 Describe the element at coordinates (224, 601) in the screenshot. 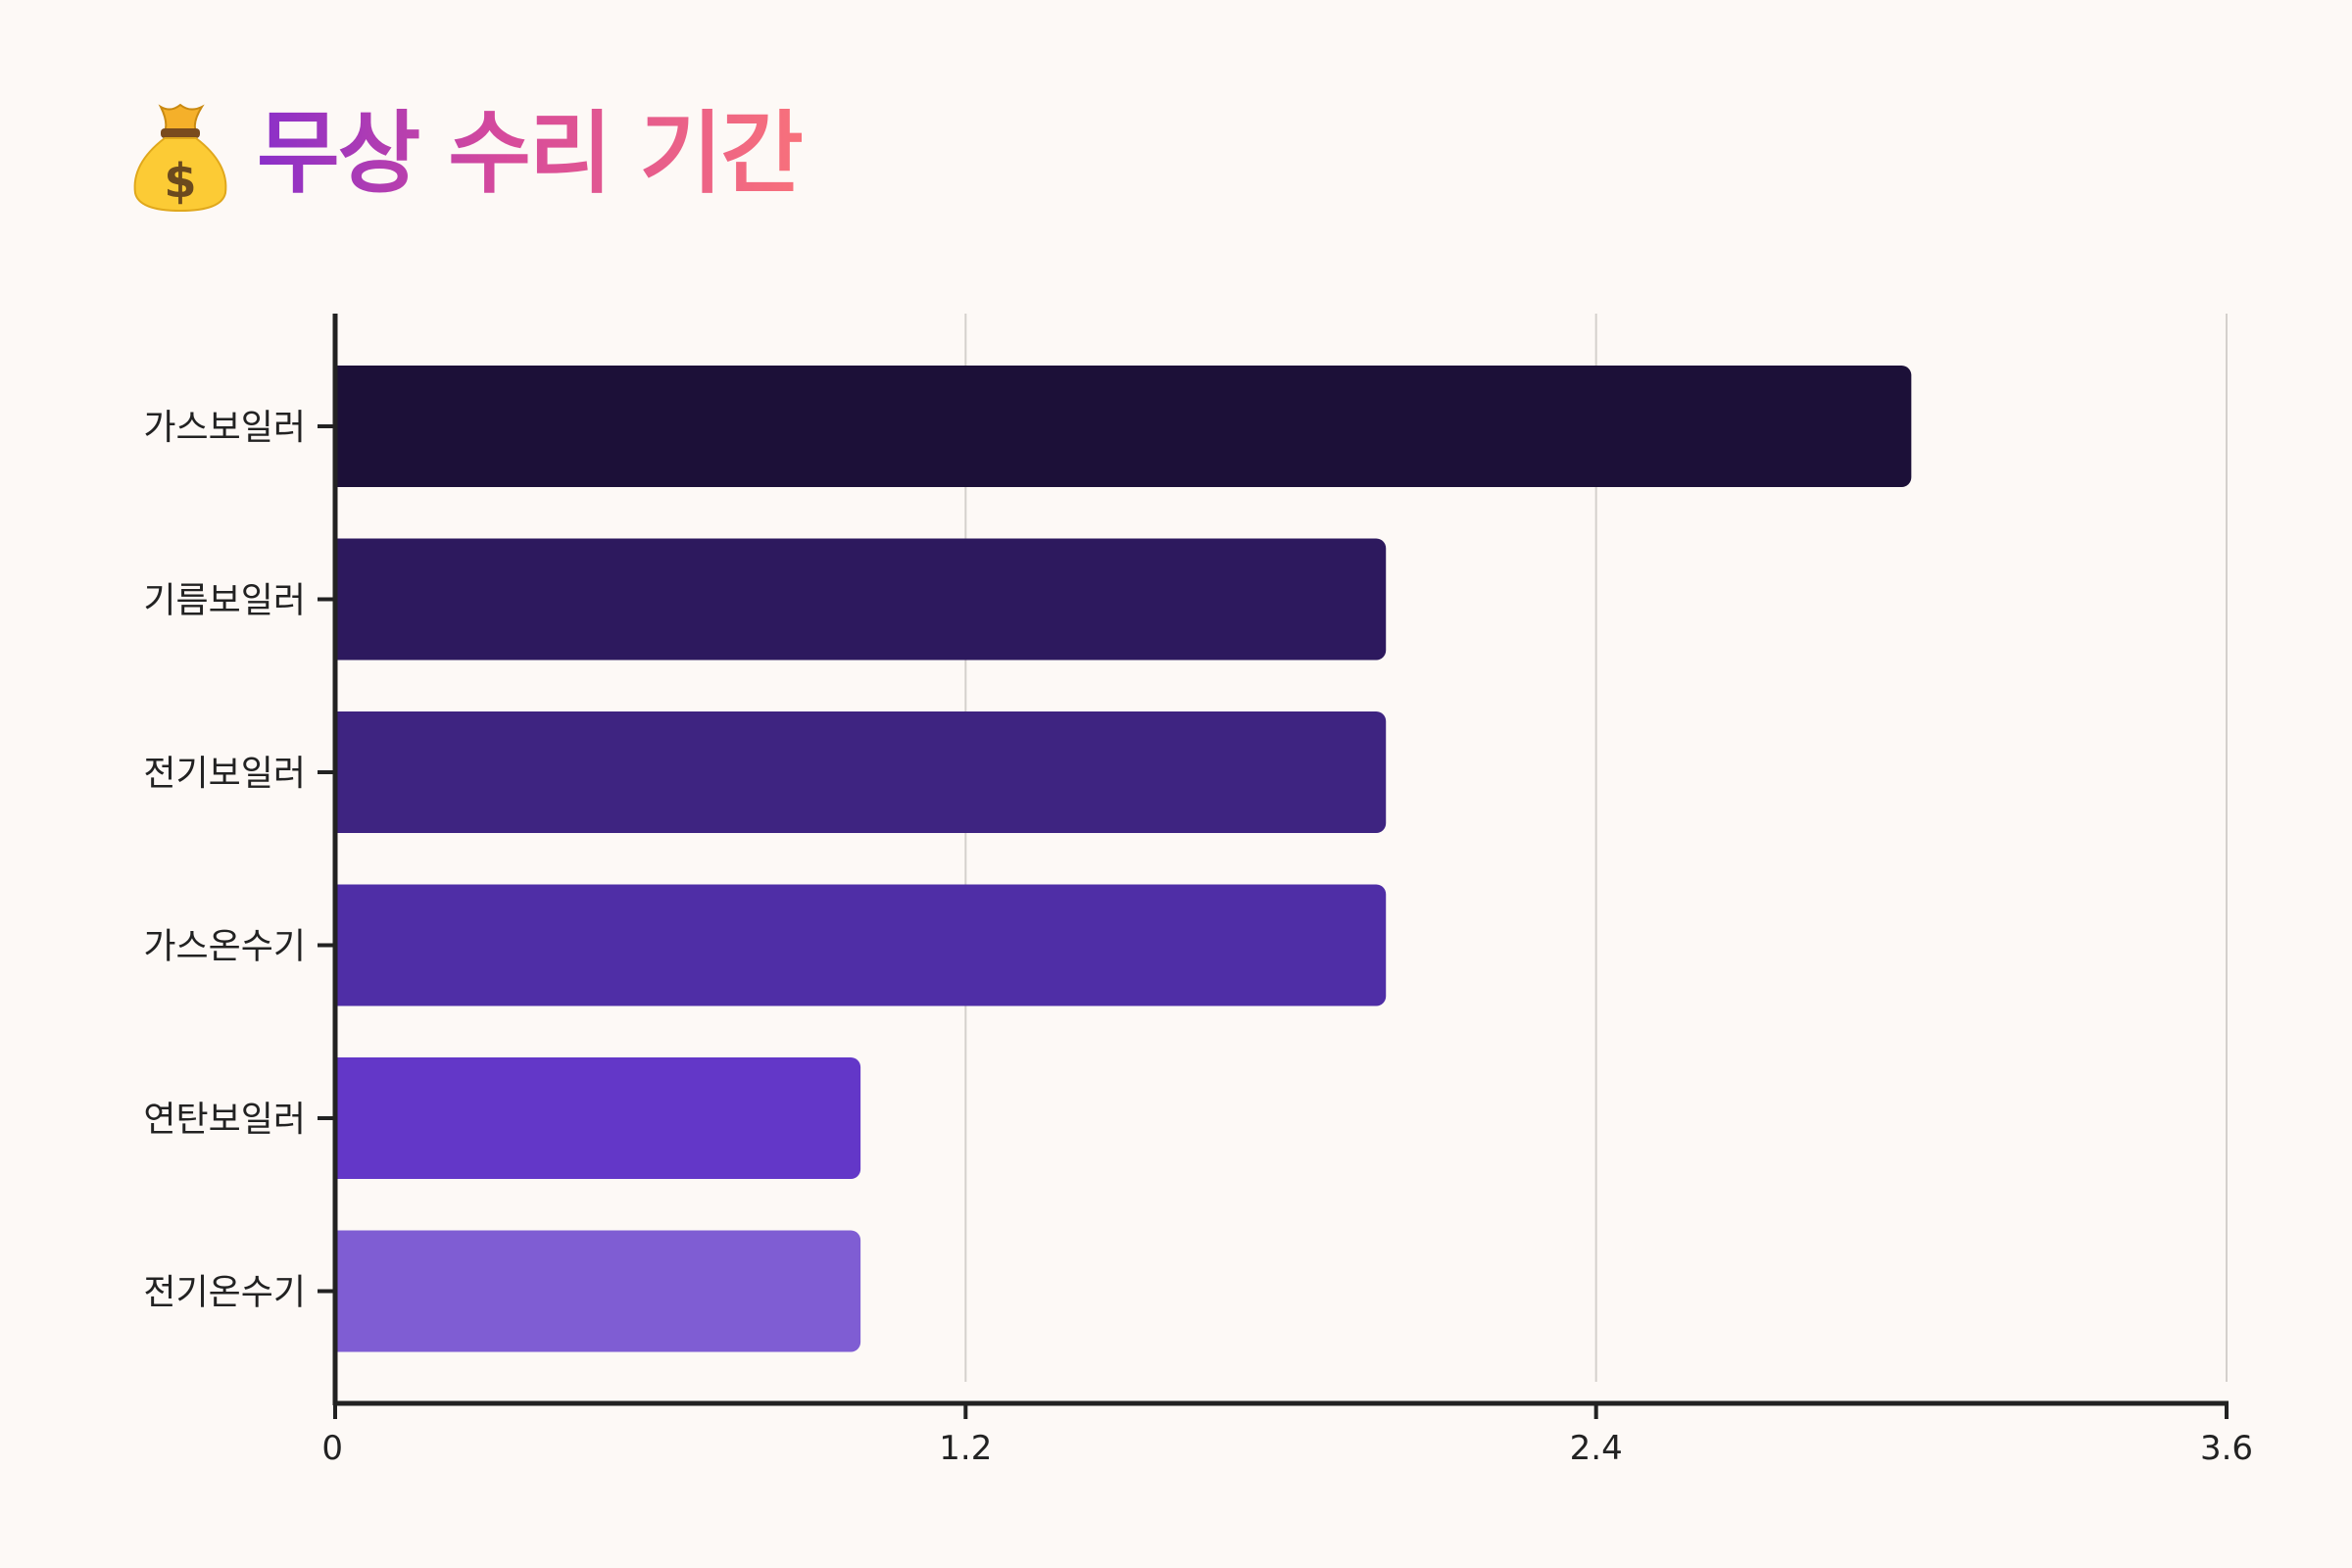

I see `y-tick-label: 기름보일러` at that location.